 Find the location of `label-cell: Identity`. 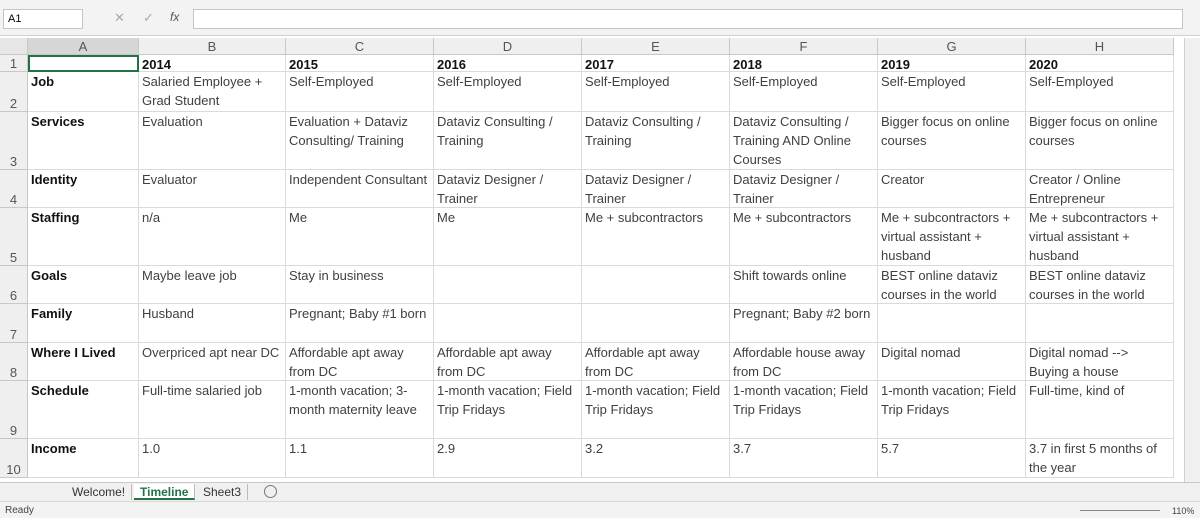

label-cell: Identity is located at coordinates (83, 189).